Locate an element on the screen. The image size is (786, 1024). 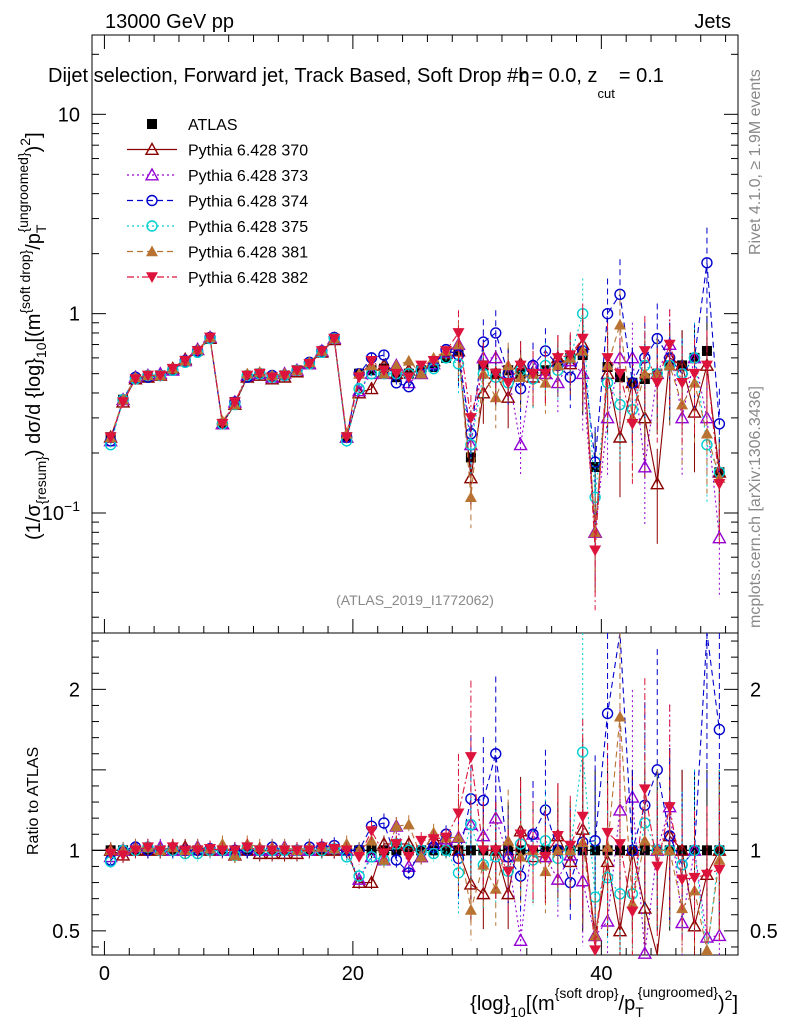
energy-label: 13000 GeV pp is located at coordinates (169, 22).